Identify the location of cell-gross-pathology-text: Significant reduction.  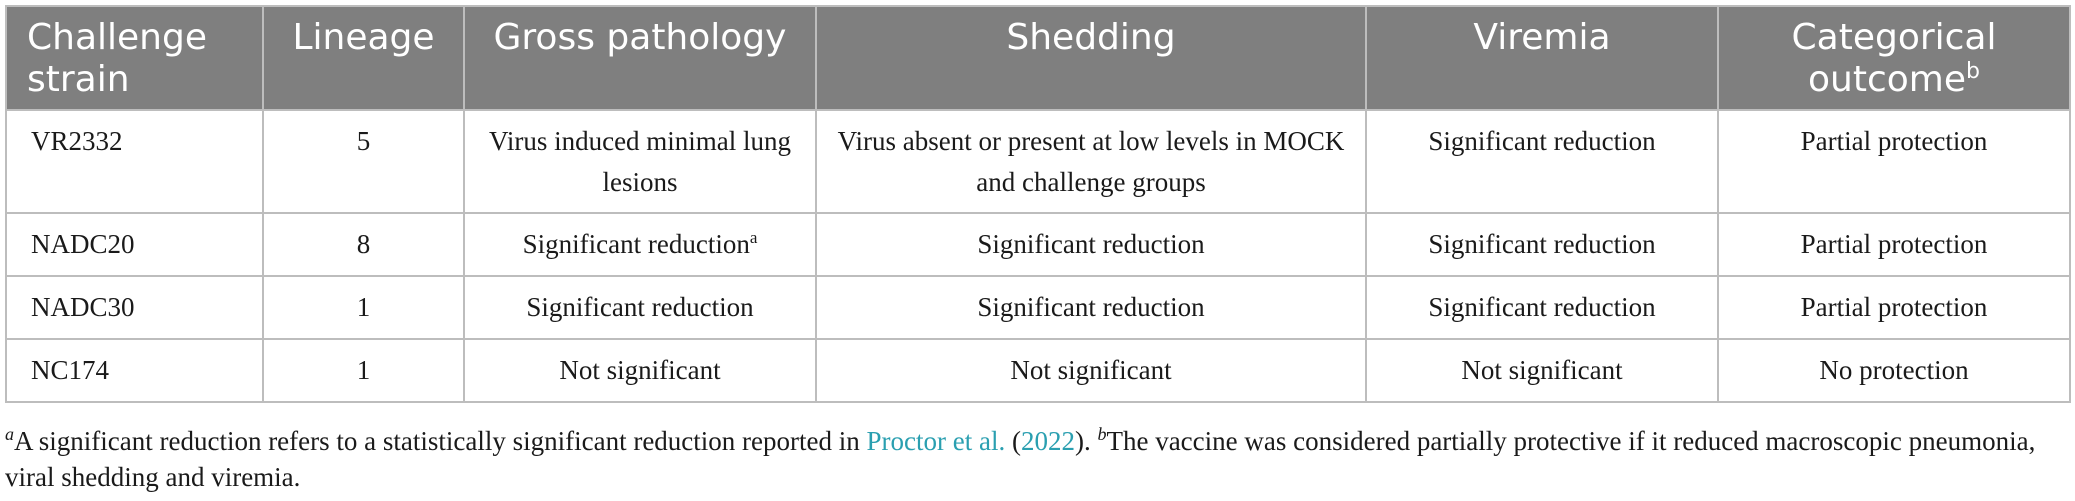
(636, 244).